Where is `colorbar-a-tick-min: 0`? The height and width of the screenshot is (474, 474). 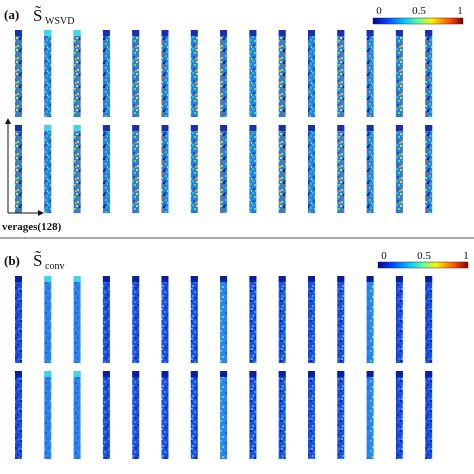
colorbar-a-tick-min: 0 is located at coordinates (379, 11).